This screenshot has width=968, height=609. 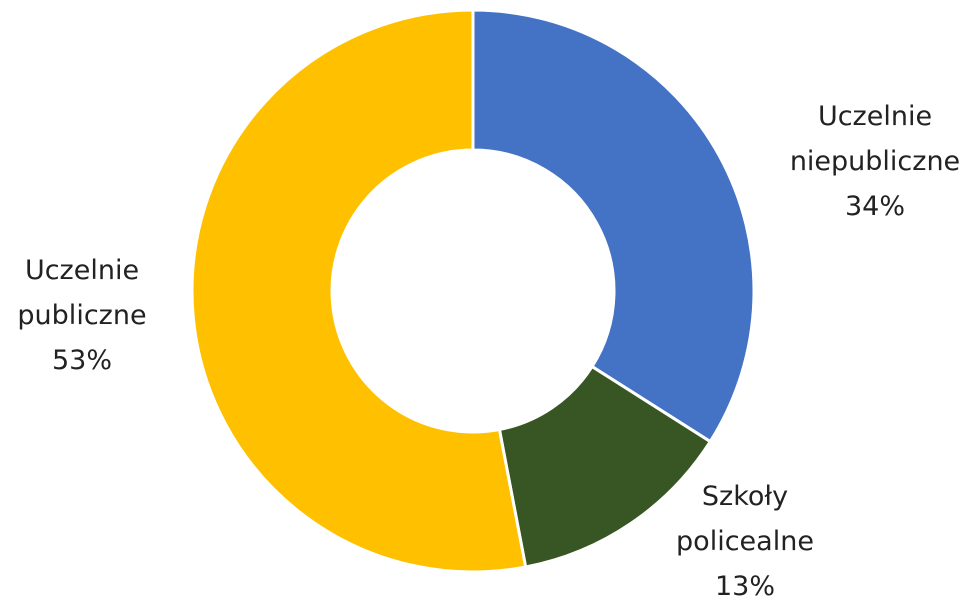 I want to click on donut-slice-szko-y-policealne, so click(x=605, y=466).